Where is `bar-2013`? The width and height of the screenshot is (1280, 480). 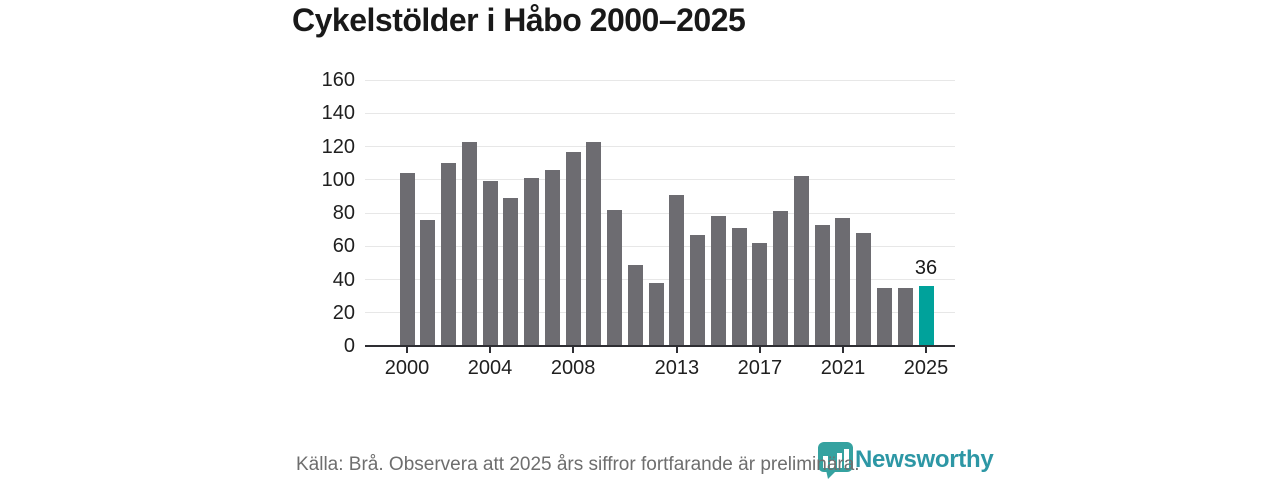 bar-2013 is located at coordinates (677, 270).